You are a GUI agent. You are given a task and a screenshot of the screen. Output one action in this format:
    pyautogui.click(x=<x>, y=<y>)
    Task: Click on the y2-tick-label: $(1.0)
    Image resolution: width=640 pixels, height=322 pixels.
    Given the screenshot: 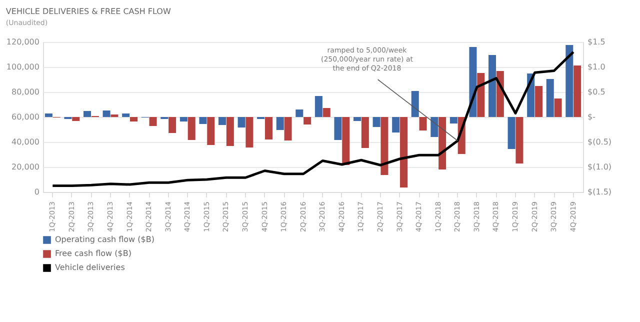 What is the action you would take?
    pyautogui.click(x=600, y=167)
    